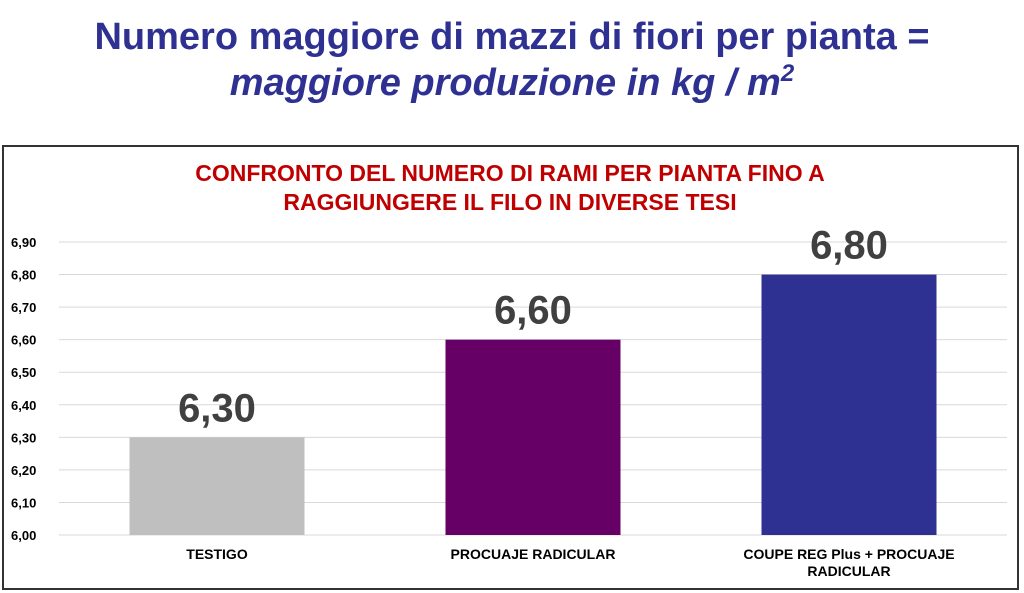 Image resolution: width=1024 pixels, height=593 pixels. I want to click on y-tick-label: 6,10, so click(23, 502).